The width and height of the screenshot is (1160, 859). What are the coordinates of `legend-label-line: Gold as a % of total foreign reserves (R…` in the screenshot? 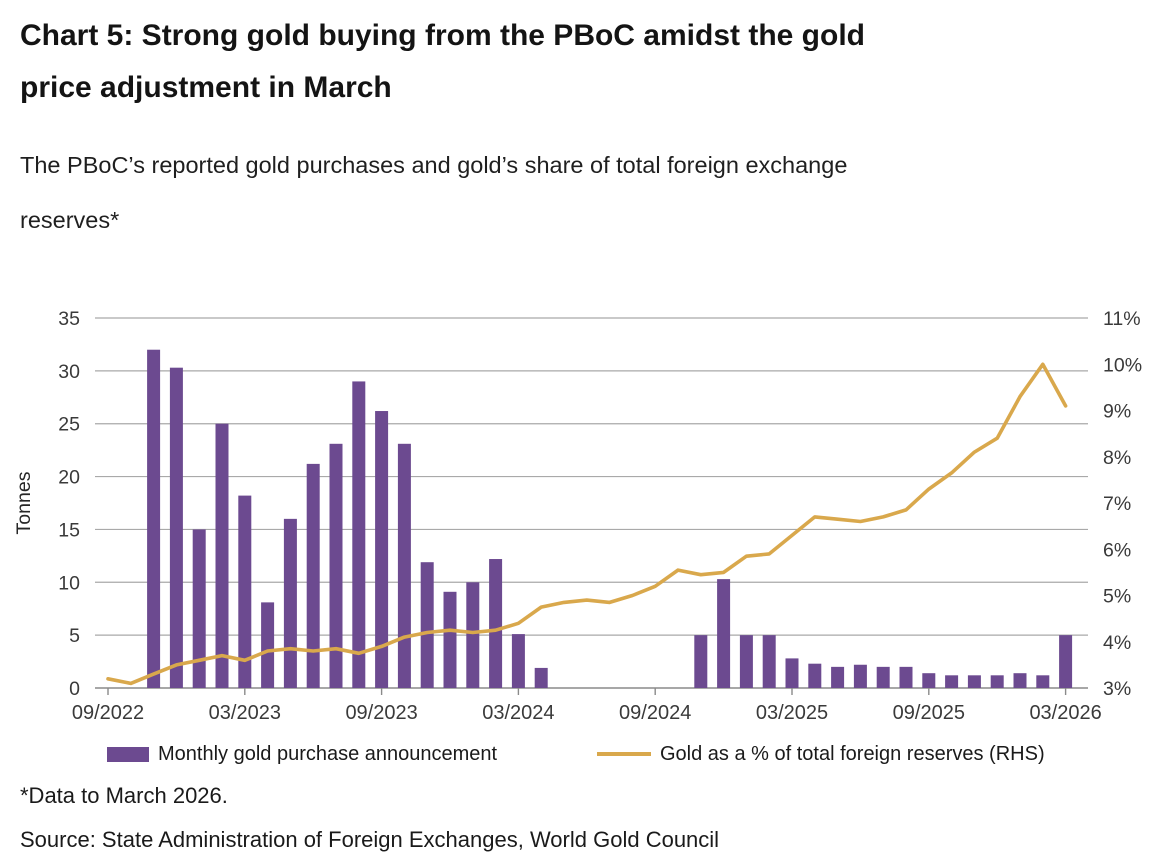 It's located at (852, 753).